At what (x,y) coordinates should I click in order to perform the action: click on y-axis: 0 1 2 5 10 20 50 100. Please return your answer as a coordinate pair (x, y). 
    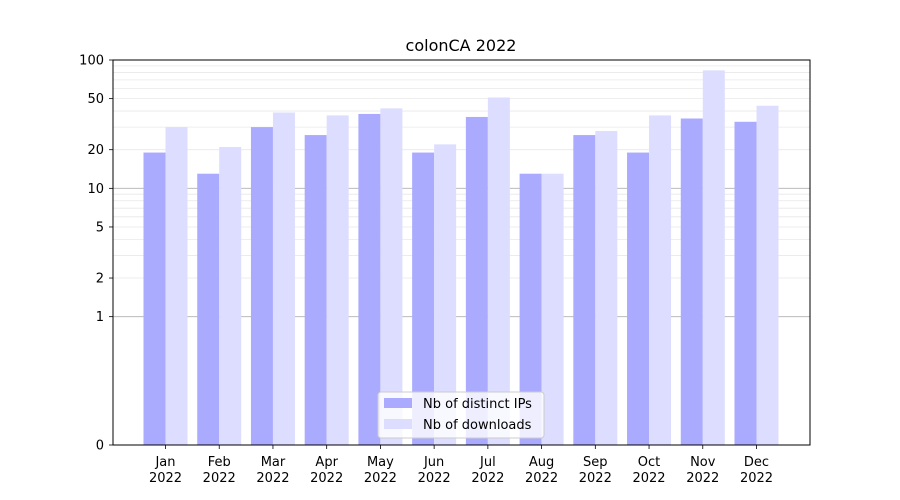
    Looking at the image, I should click on (96, 254).